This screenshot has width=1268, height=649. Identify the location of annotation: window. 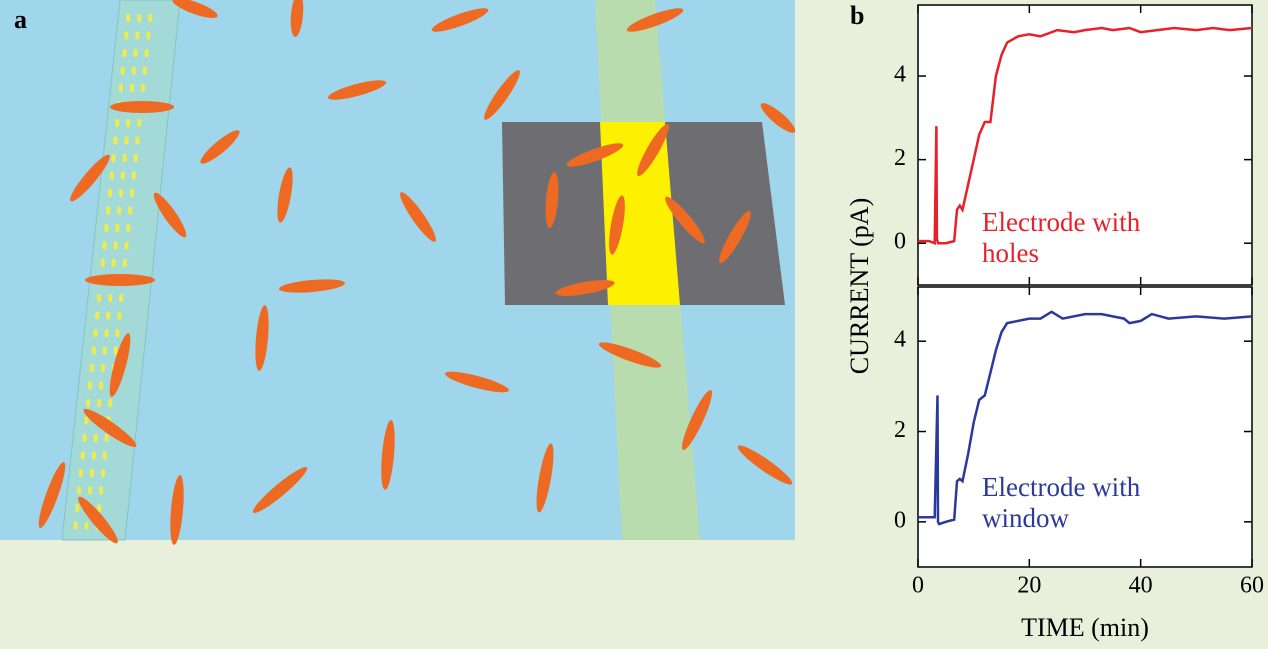
(1026, 518).